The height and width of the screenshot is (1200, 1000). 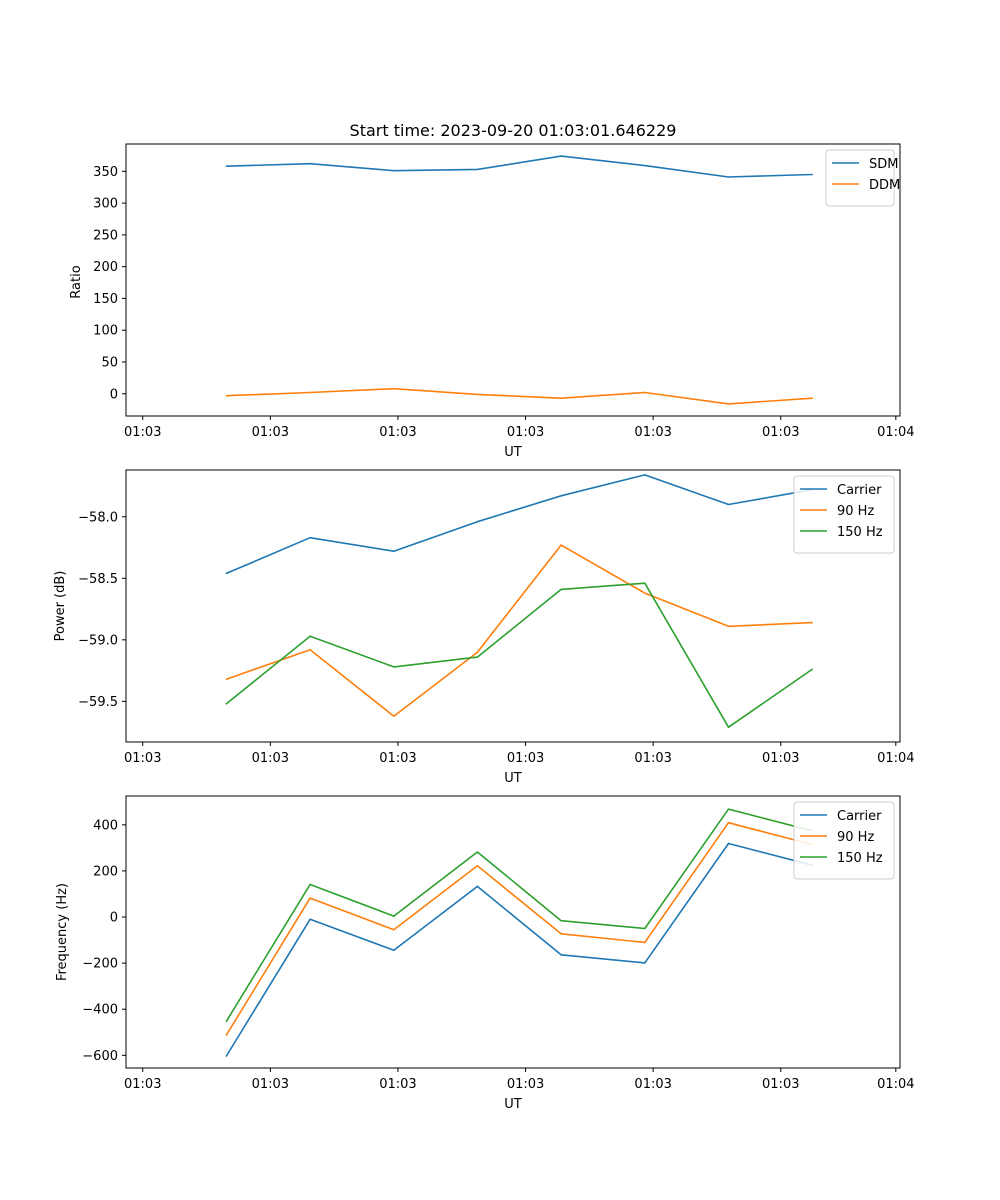 What do you see at coordinates (105, 331) in the screenshot?
I see `y-tick-label: 100` at bounding box center [105, 331].